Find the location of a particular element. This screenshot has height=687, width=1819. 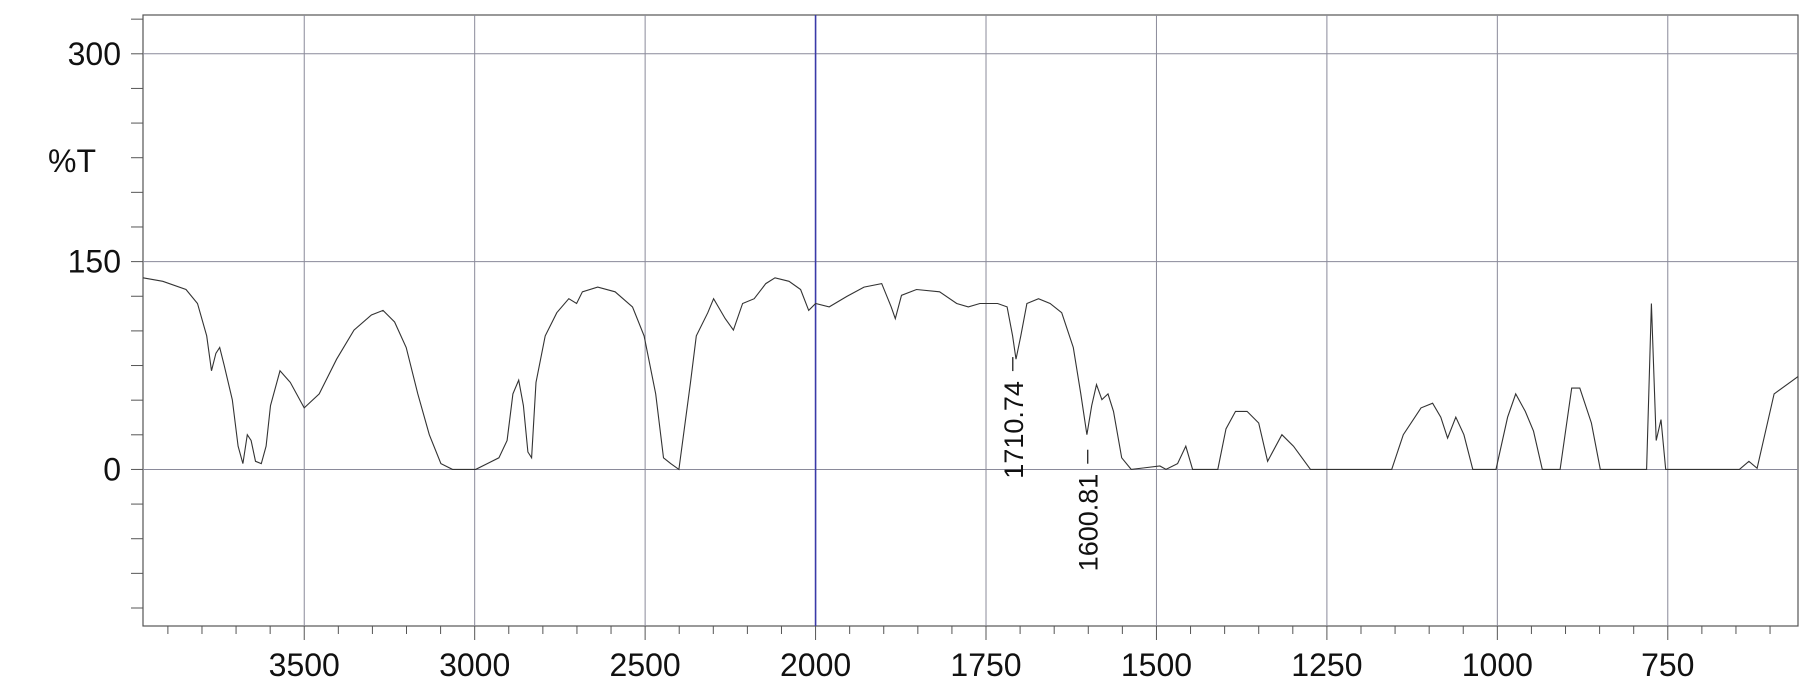

x-tick-label: 750 is located at coordinates (1667, 665).